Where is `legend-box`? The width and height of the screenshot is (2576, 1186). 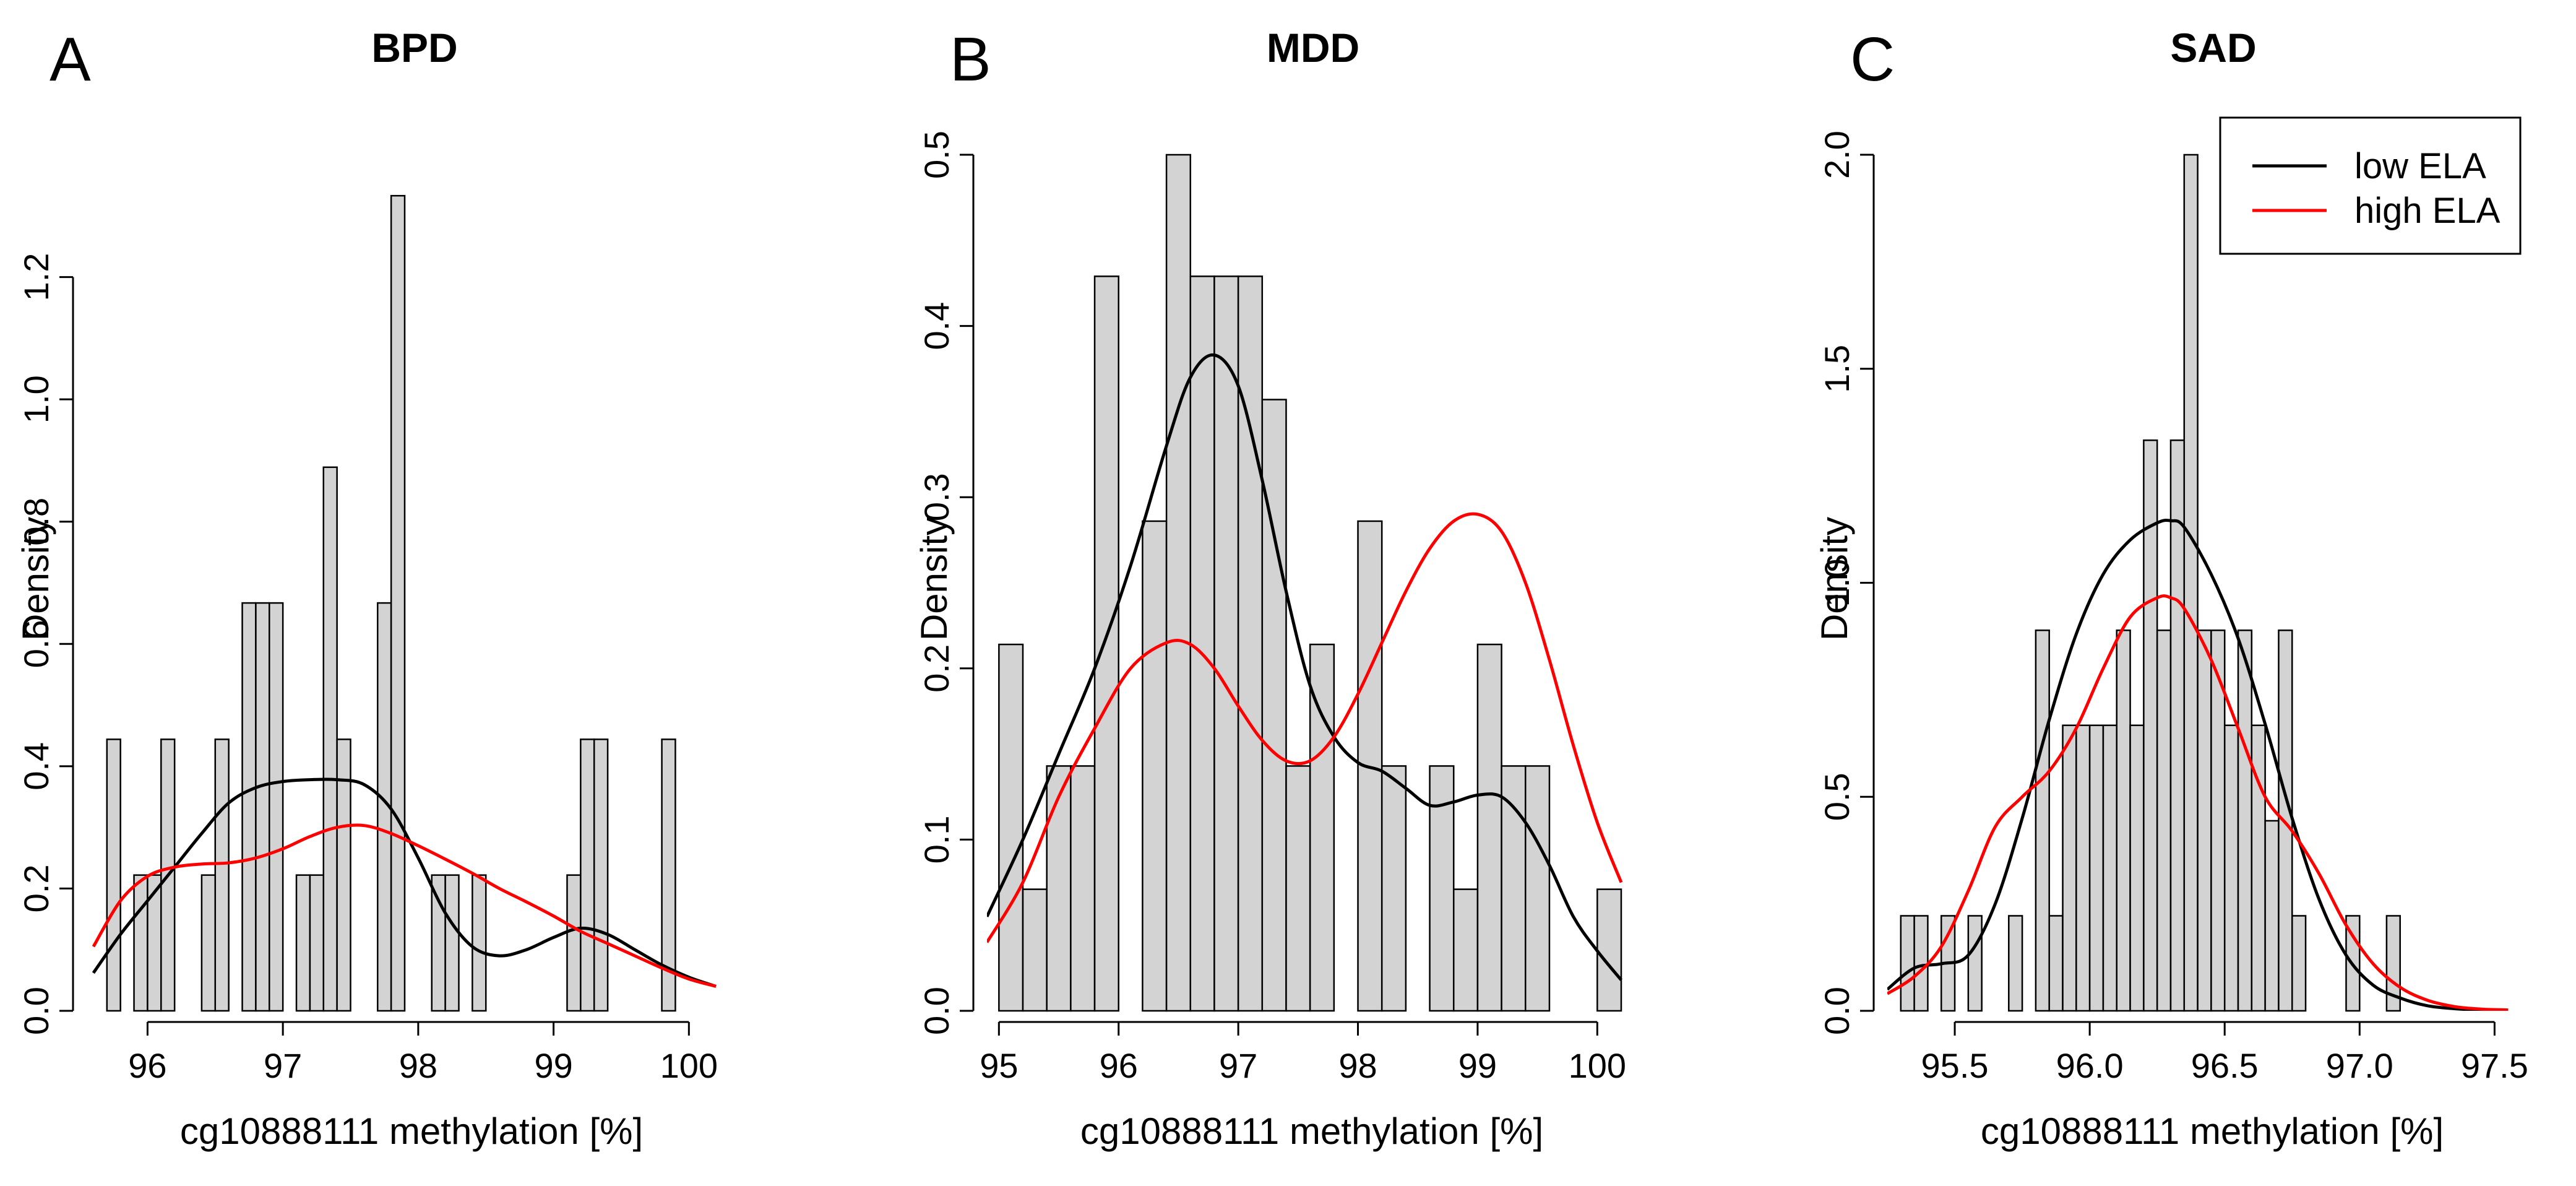
legend-box is located at coordinates (2370, 186).